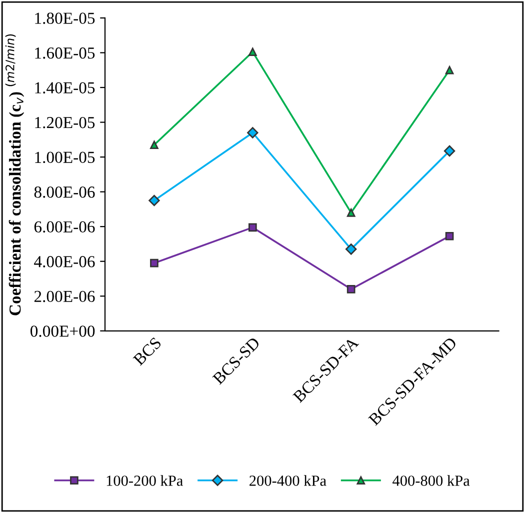 Image resolution: width=525 pixels, height=513 pixels. I want to click on y-tick-label: 0.00E+00, so click(62, 331).